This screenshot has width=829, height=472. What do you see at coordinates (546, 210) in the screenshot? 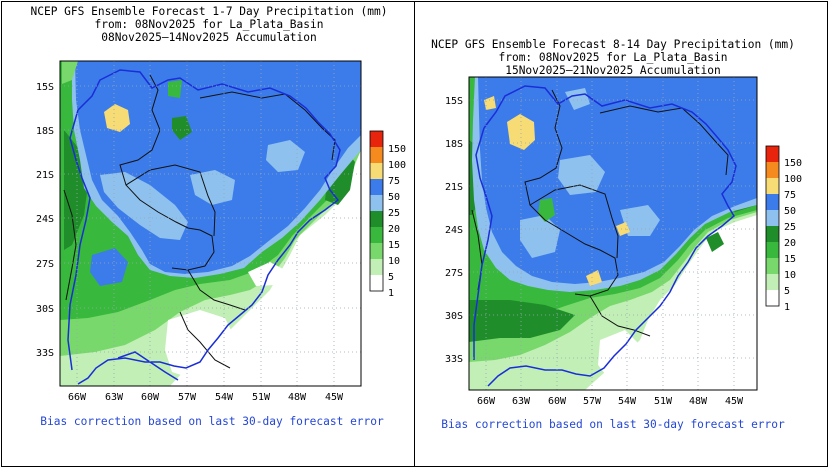
I see `precip-region-green-spot` at bounding box center [546, 210].